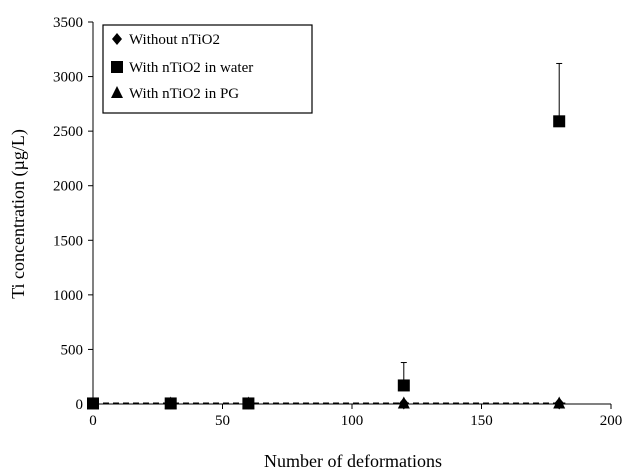 This screenshot has width=627, height=472. What do you see at coordinates (68, 132) in the screenshot?
I see `y-tick-label: 2500` at bounding box center [68, 132].